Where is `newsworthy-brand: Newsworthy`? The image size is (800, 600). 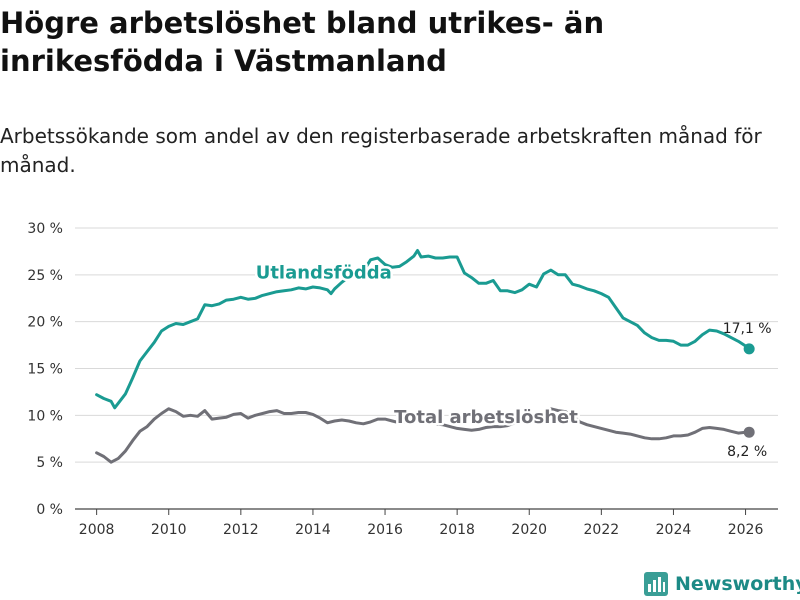 newsworthy-brand: Newsworthy is located at coordinates (722, 584).